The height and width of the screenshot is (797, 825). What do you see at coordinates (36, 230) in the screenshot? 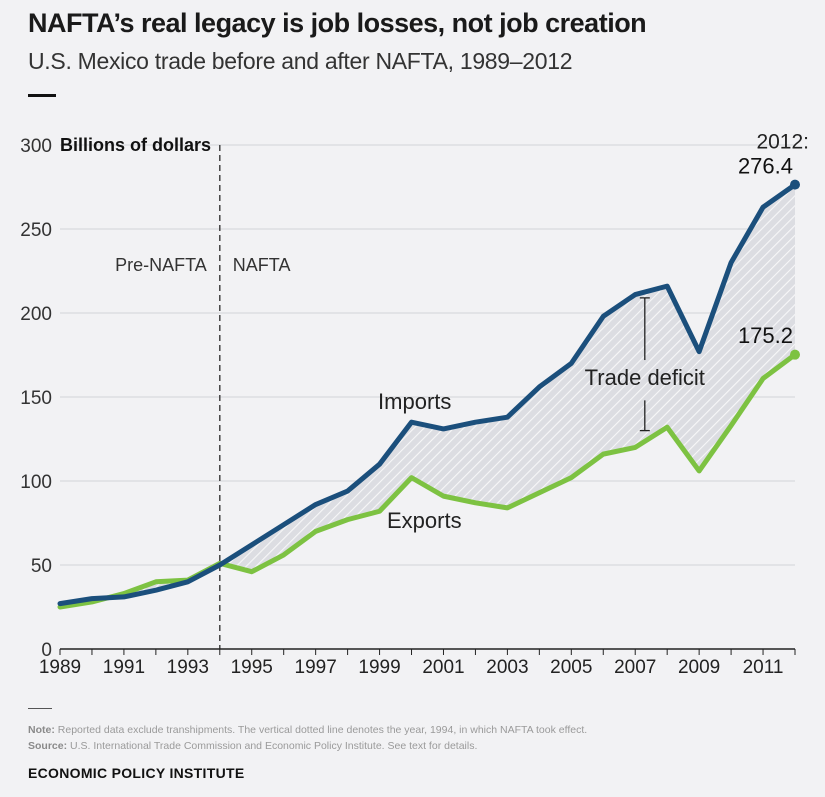
I see `y-tick-label: 250` at bounding box center [36, 230].